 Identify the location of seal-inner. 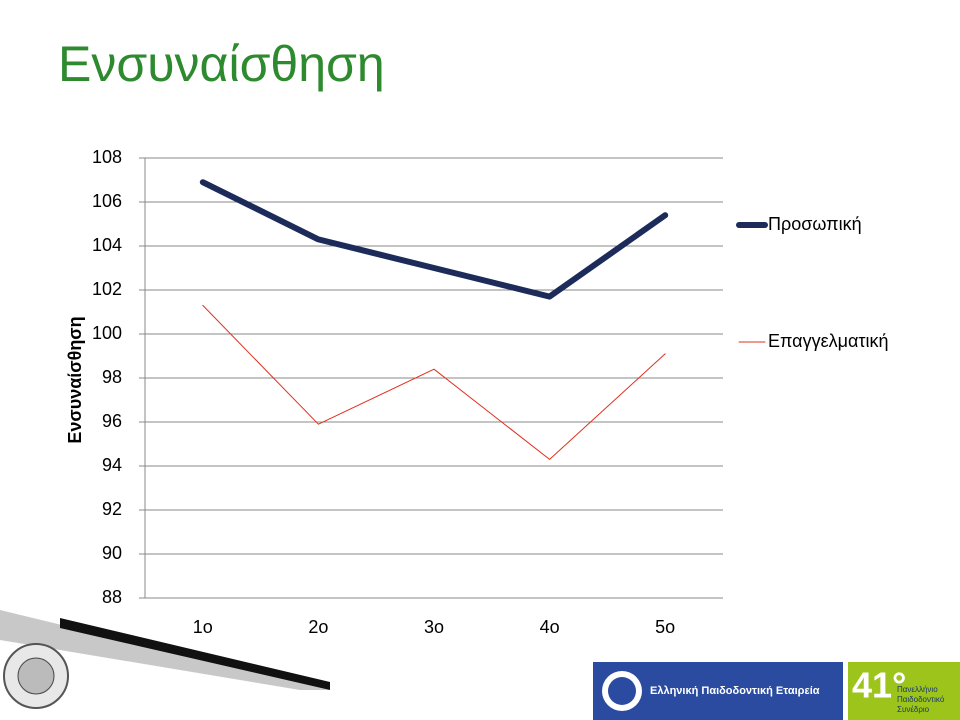
(36, 676).